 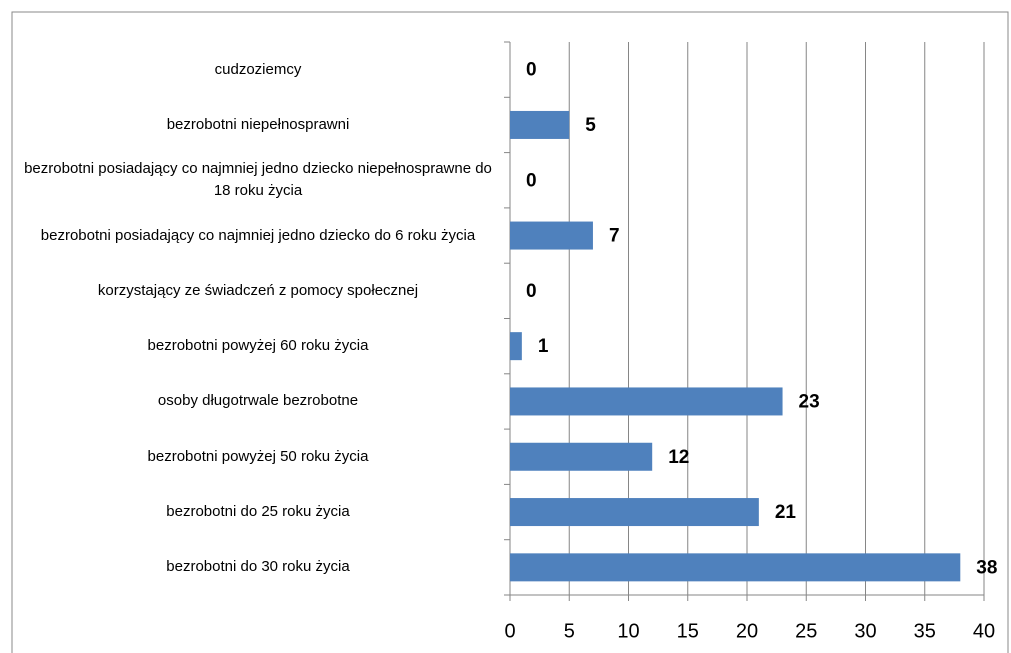 What do you see at coordinates (786, 512) in the screenshot?
I see `value-label: 21` at bounding box center [786, 512].